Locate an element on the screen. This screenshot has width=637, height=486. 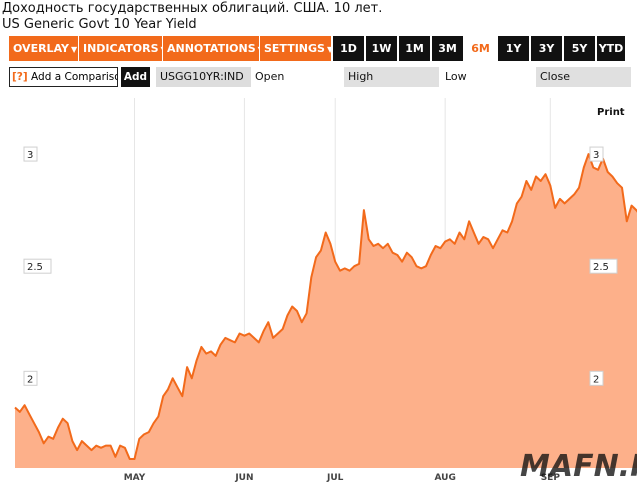
y-tick-label-right-2.5: 2.5 is located at coordinates (601, 267).